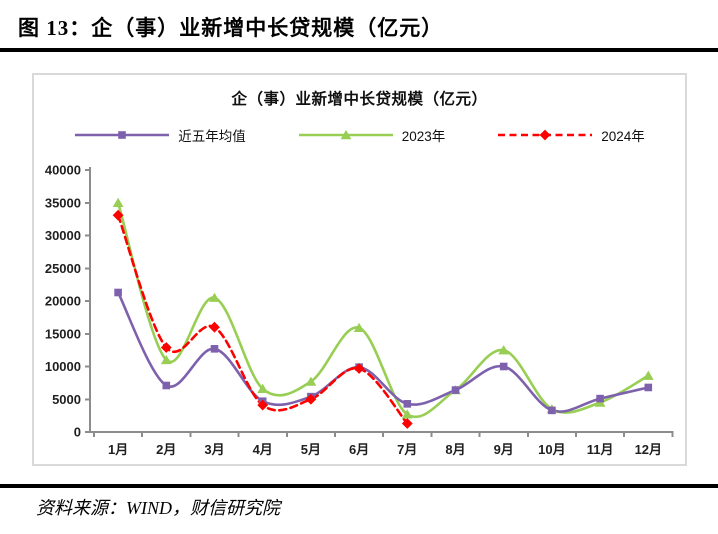  Describe the element at coordinates (63, 333) in the screenshot. I see `y-tick-label: 15000` at that location.